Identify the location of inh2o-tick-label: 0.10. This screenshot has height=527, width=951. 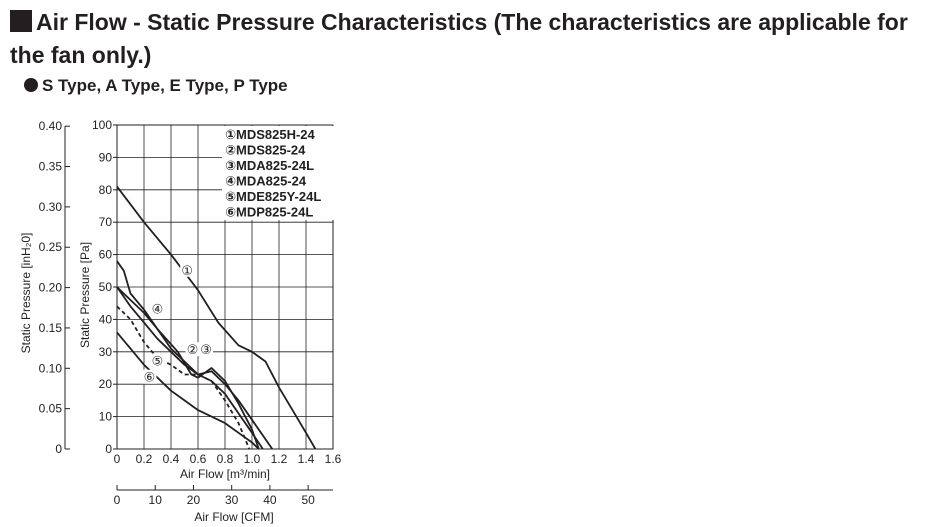
(51, 368).